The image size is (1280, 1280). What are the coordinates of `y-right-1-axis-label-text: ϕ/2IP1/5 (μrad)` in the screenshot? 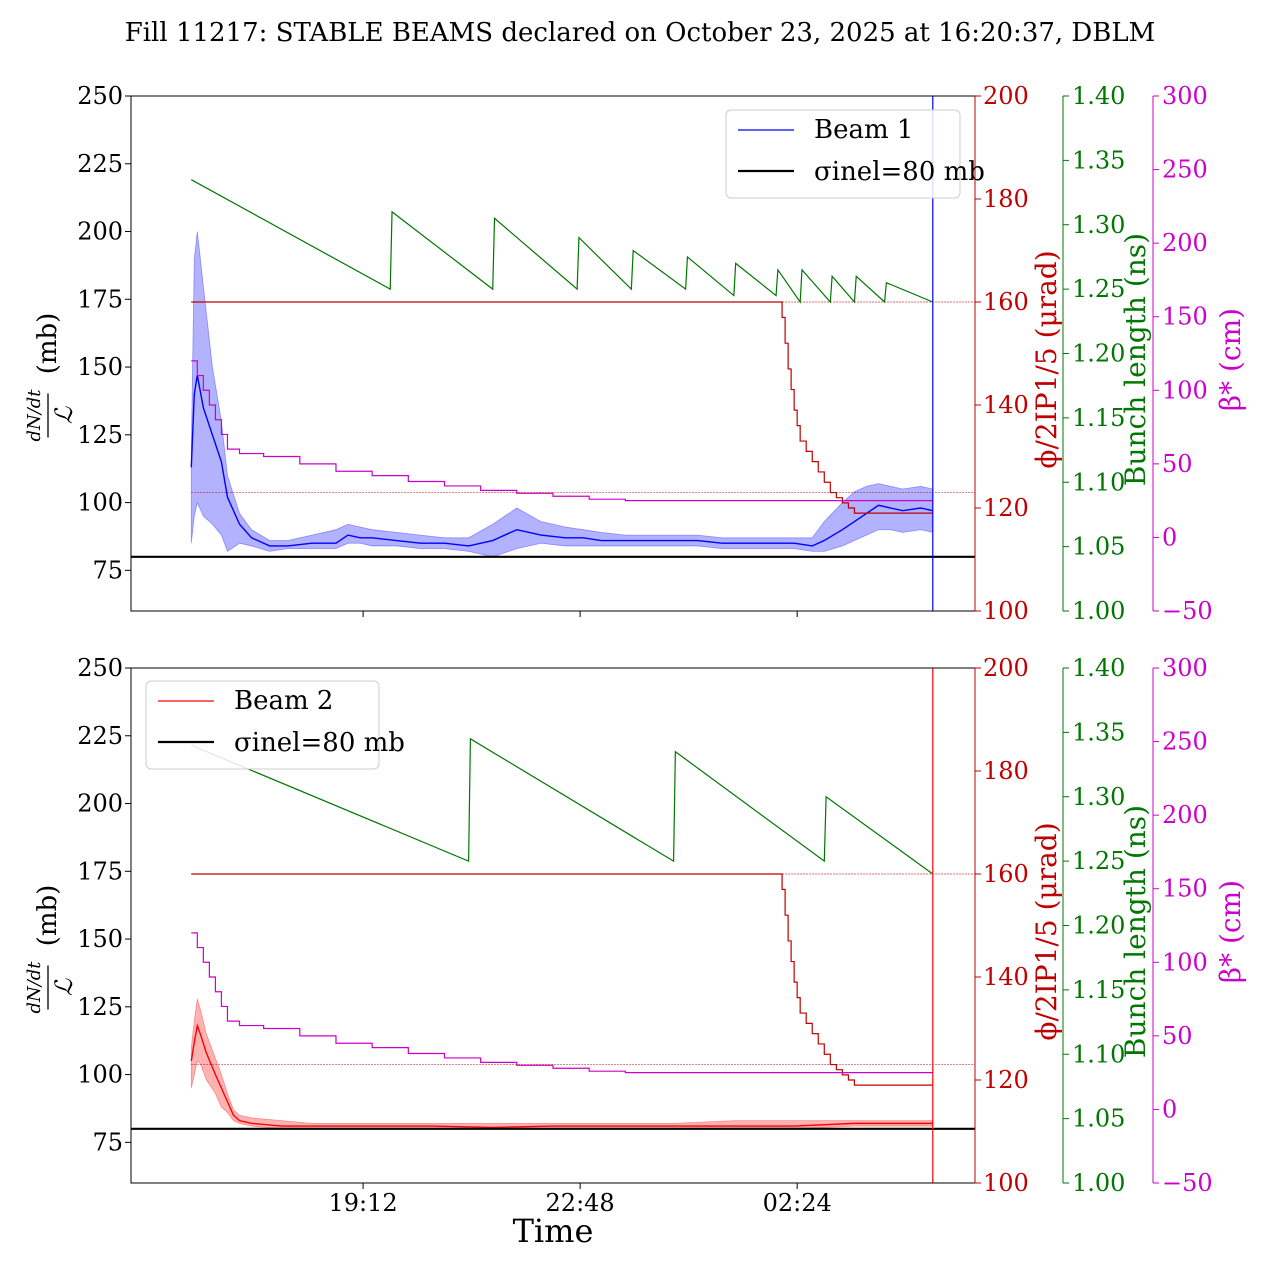 It's located at (1046, 931).